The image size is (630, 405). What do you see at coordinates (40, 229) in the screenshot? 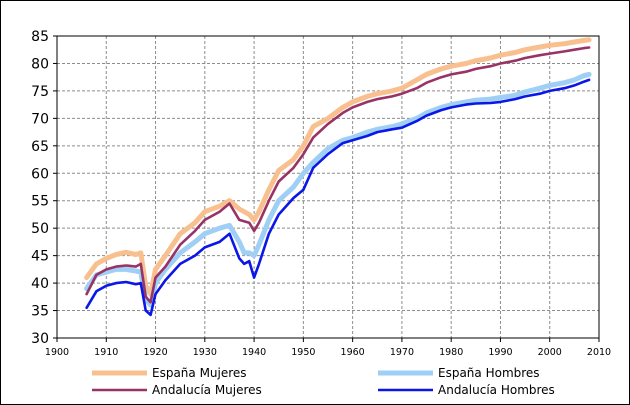
I see `y-tick-label: 50` at bounding box center [40, 229].